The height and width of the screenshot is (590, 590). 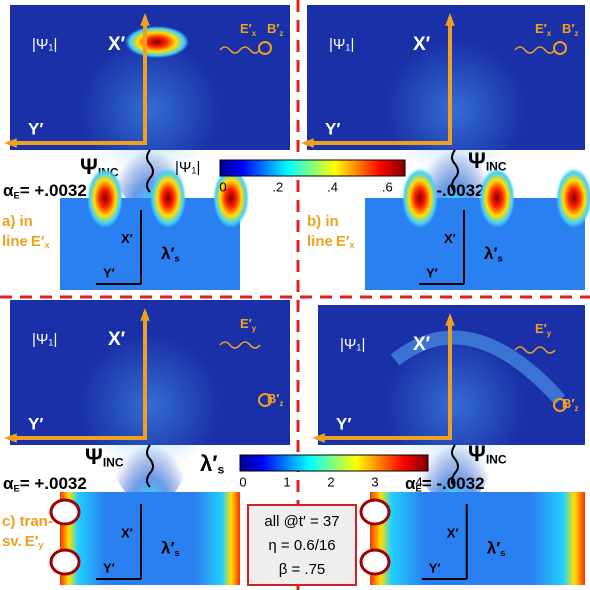 I want to click on colorbar-tick: 3, so click(x=374, y=481).